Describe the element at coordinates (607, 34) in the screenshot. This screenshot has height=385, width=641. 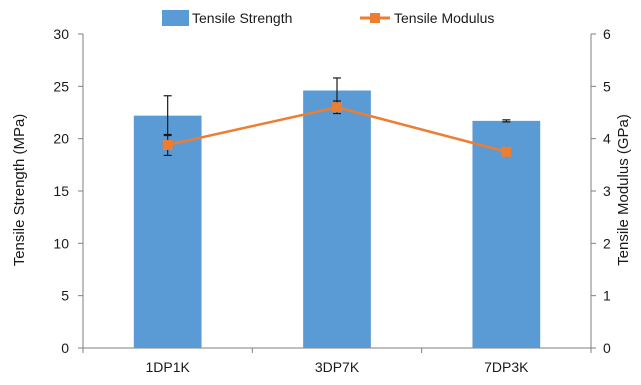
I see `y2-tick-label: 6` at that location.